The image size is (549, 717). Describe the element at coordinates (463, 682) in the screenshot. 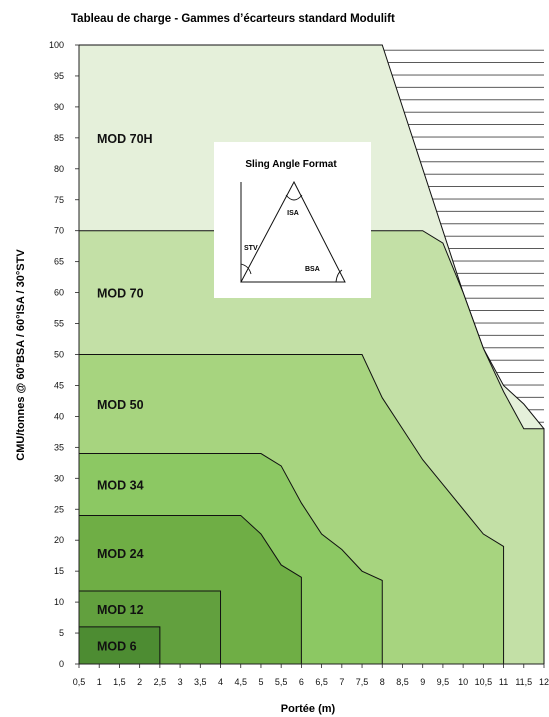

I see `x-tick-label: 10` at that location.